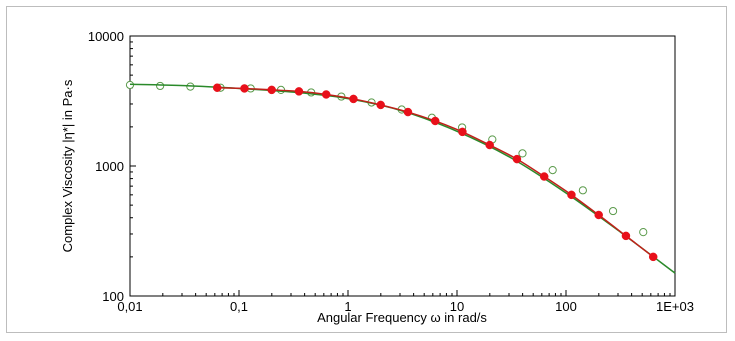 This screenshot has width=735, height=341. What do you see at coordinates (106, 36) in the screenshot?
I see `y-tick-label: 10000` at bounding box center [106, 36].